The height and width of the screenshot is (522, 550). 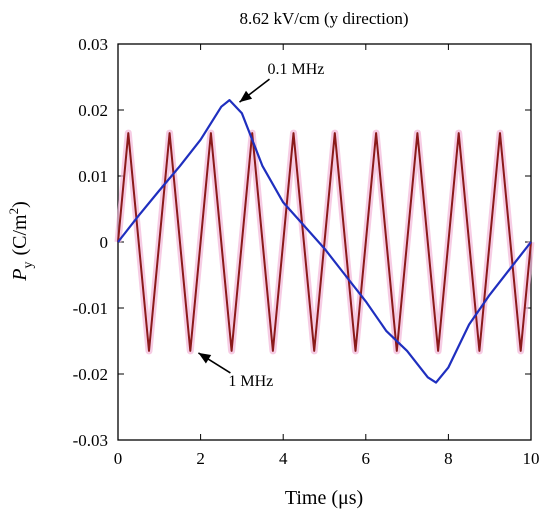 I want to click on x-axis-title: Time (μs), so click(x=324, y=498).